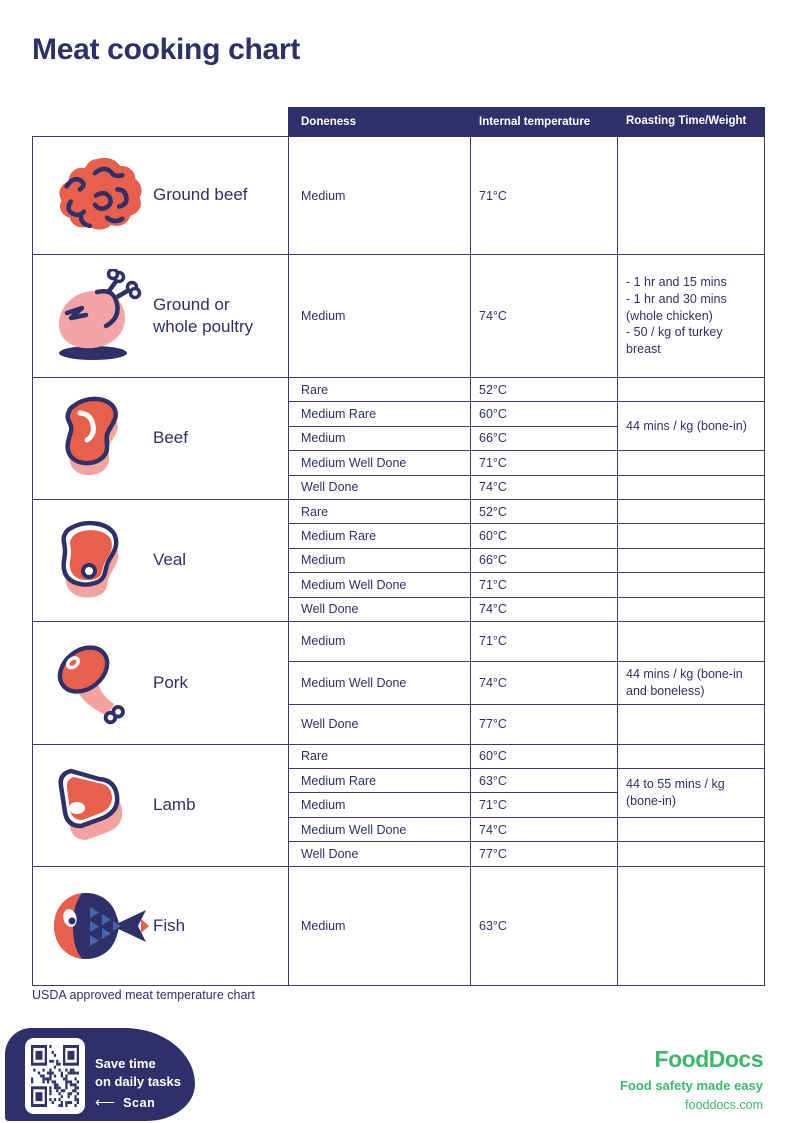 This screenshot has width=794, height=1123. I want to click on table-row: Pork Medium 71°C, so click(398, 682).